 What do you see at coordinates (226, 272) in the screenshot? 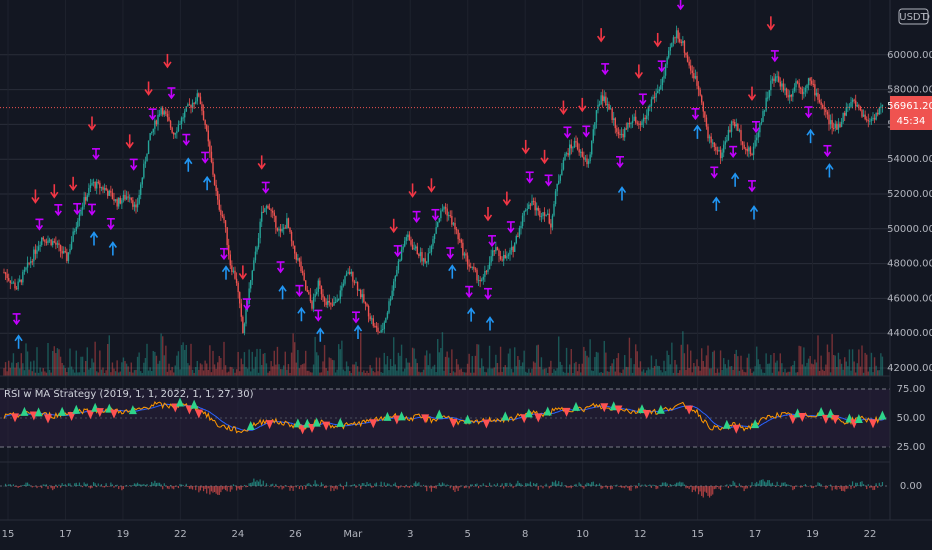
I see `buy-arrow-icon` at bounding box center [226, 272].